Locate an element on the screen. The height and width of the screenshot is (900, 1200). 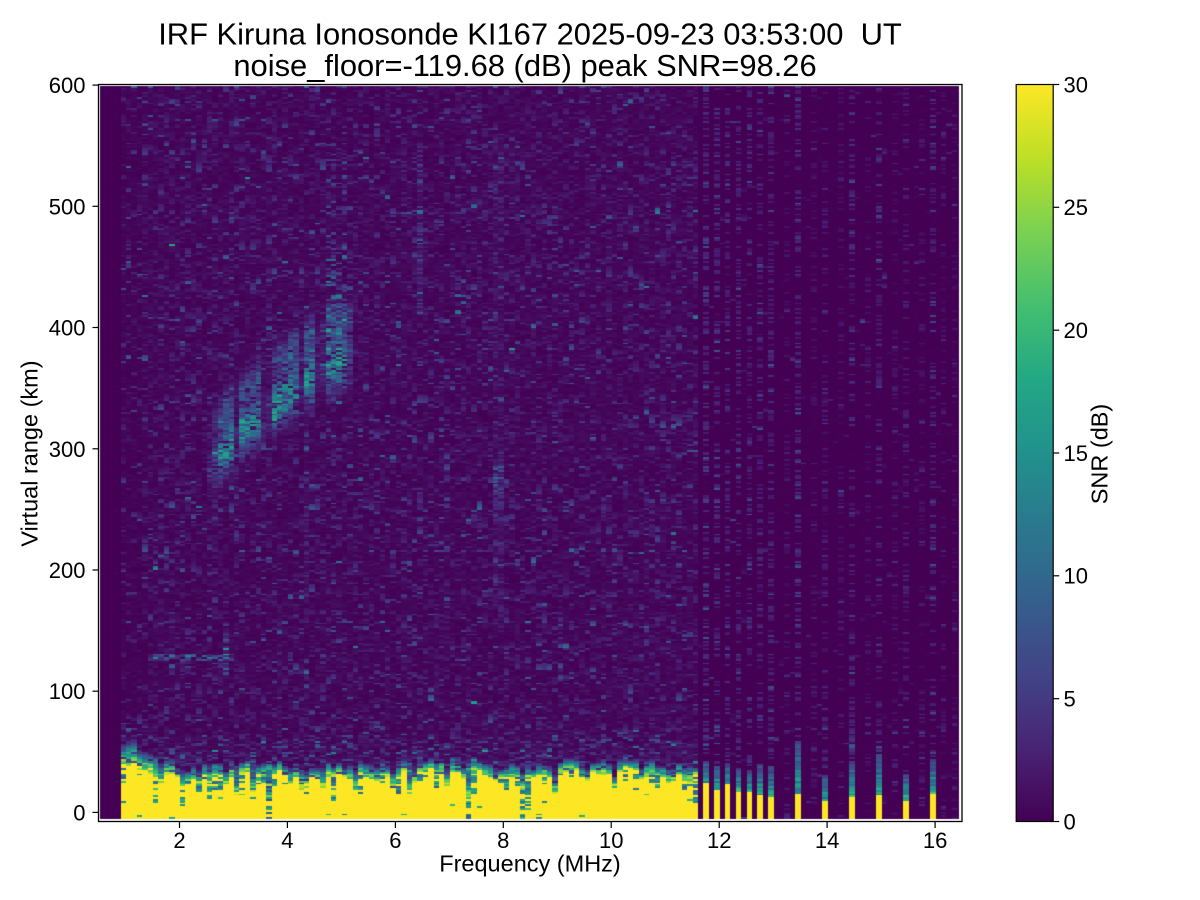
svg-text: 100 is located at coordinates (67, 691).